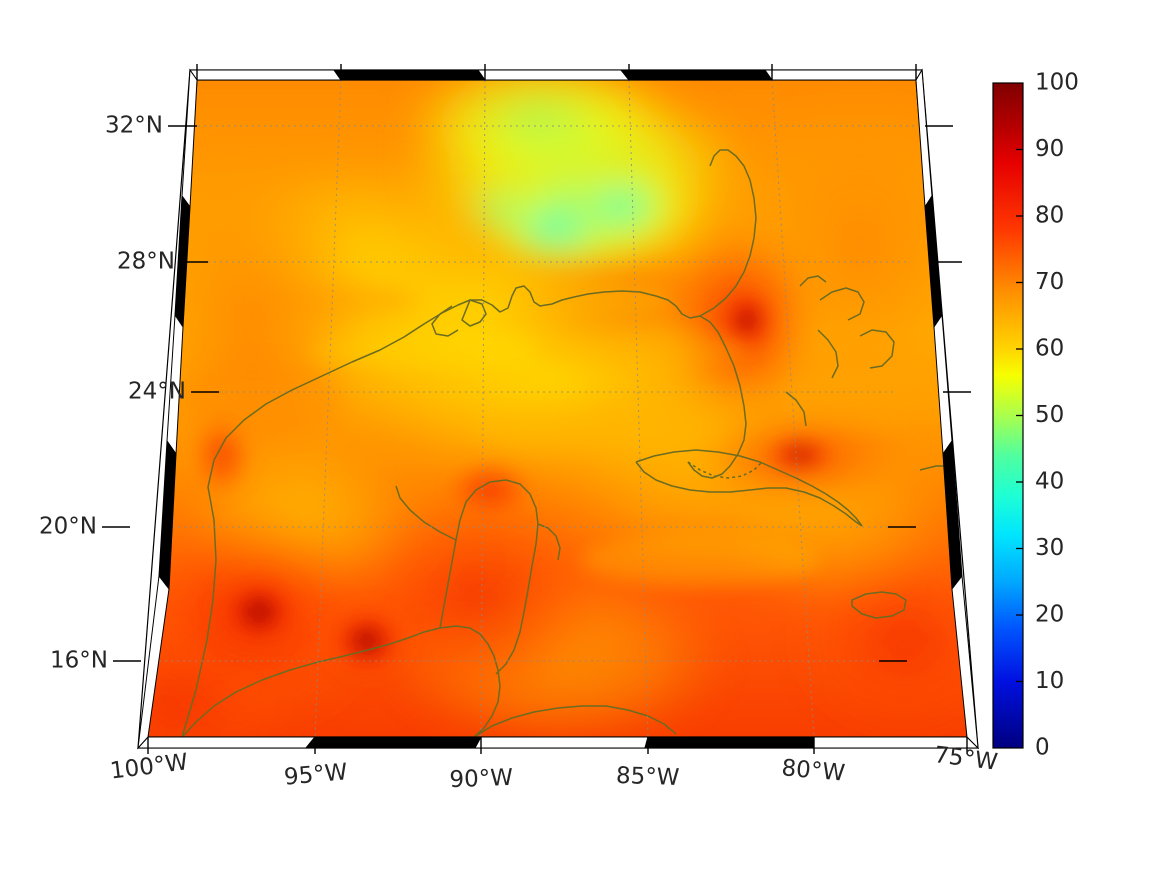 This screenshot has width=1167, height=875. What do you see at coordinates (1049, 216) in the screenshot?
I see `colorbar-label-80: 80` at bounding box center [1049, 216].